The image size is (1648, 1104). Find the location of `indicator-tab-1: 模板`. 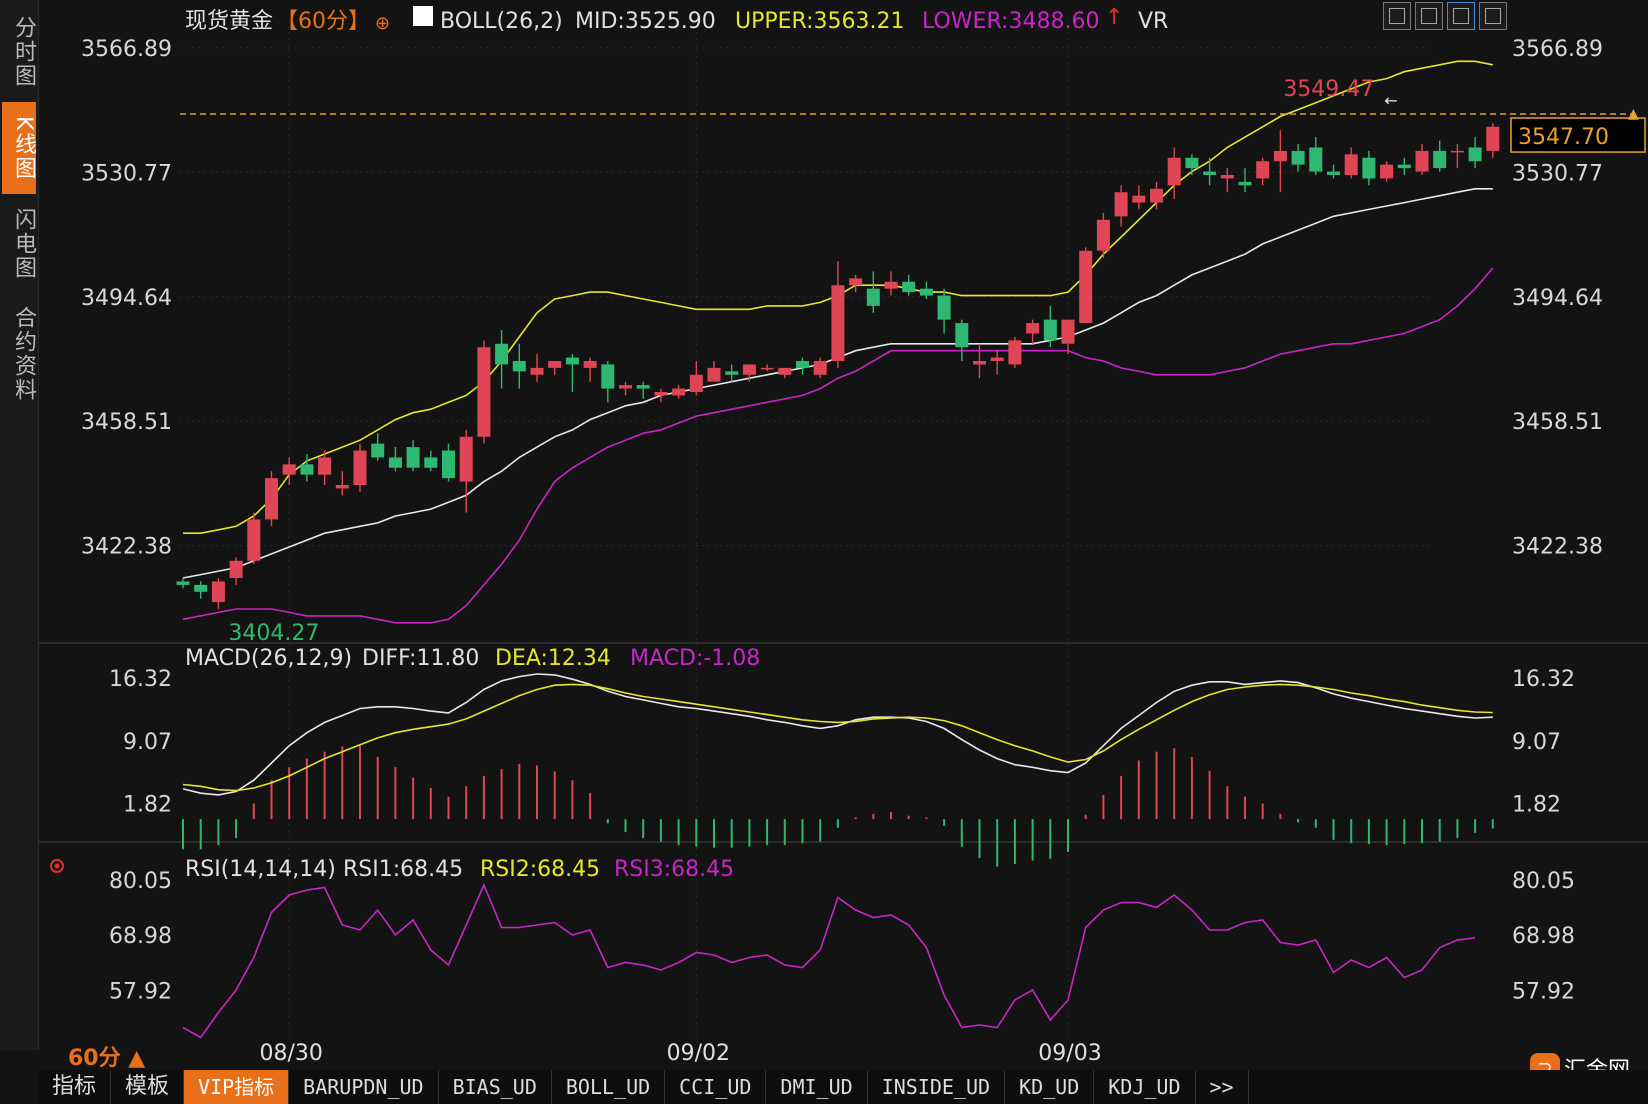

indicator-tab-1: 模板 is located at coordinates (148, 1087).